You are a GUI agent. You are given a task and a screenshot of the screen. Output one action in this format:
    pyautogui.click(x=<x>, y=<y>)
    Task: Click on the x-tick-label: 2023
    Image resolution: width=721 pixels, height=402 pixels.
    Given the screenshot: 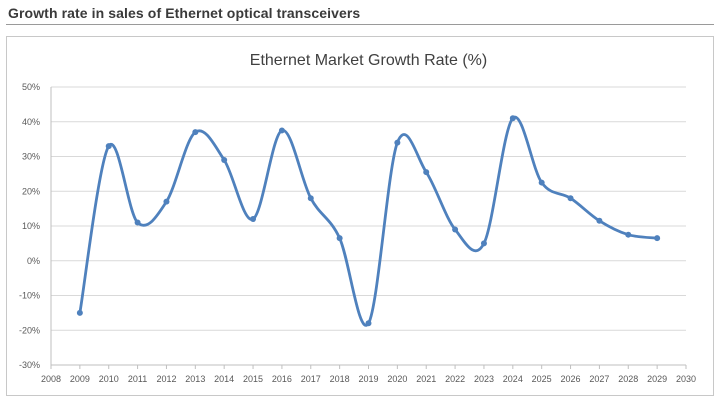 What is the action you would take?
    pyautogui.click(x=484, y=379)
    